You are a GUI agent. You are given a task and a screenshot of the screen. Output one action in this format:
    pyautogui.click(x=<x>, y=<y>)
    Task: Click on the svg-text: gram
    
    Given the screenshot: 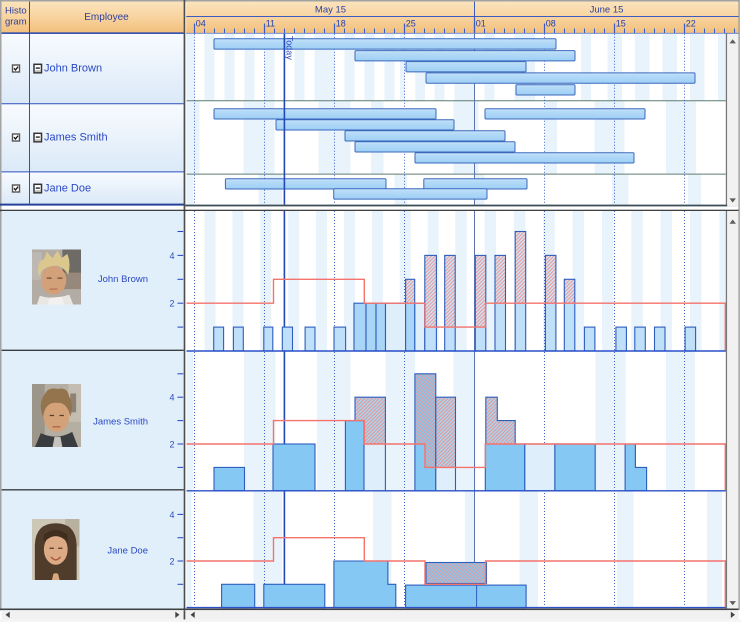 What is the action you would take?
    pyautogui.click(x=16, y=22)
    